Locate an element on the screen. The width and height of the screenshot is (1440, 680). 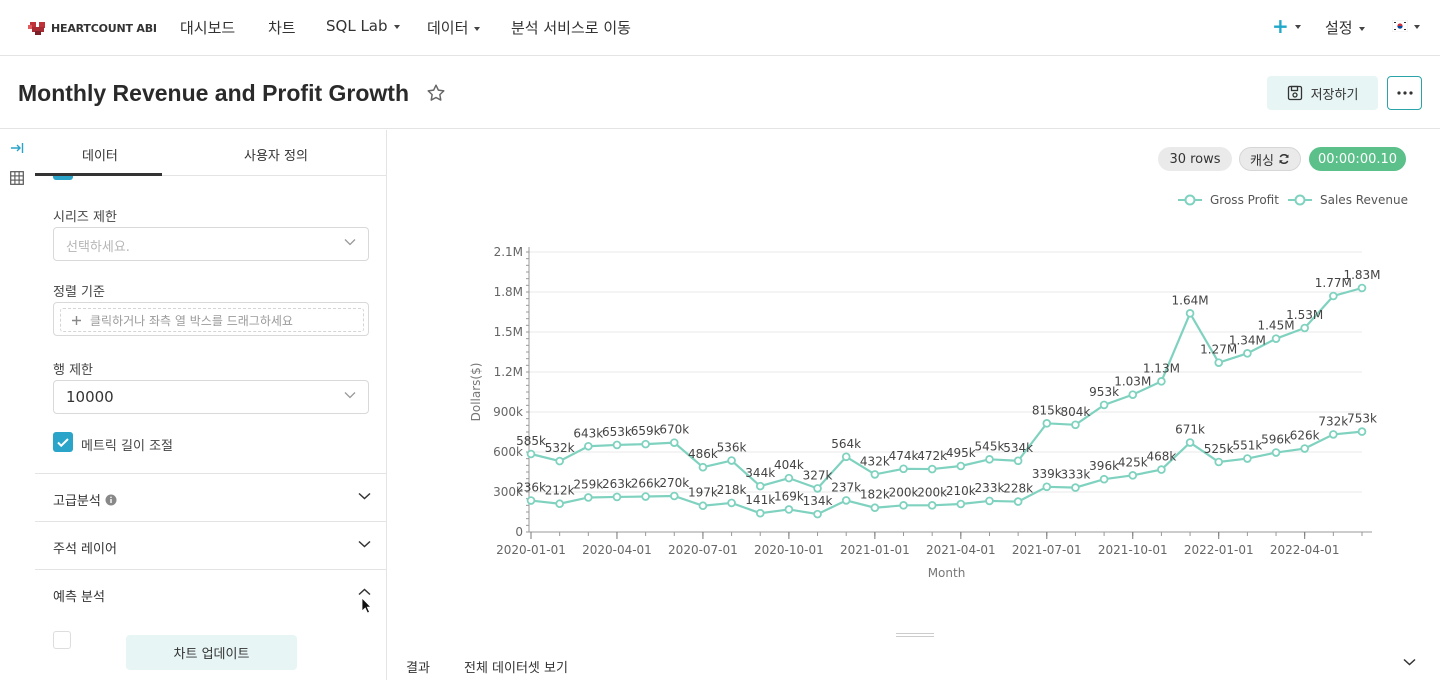
data-label: 495k is located at coordinates (961, 453).